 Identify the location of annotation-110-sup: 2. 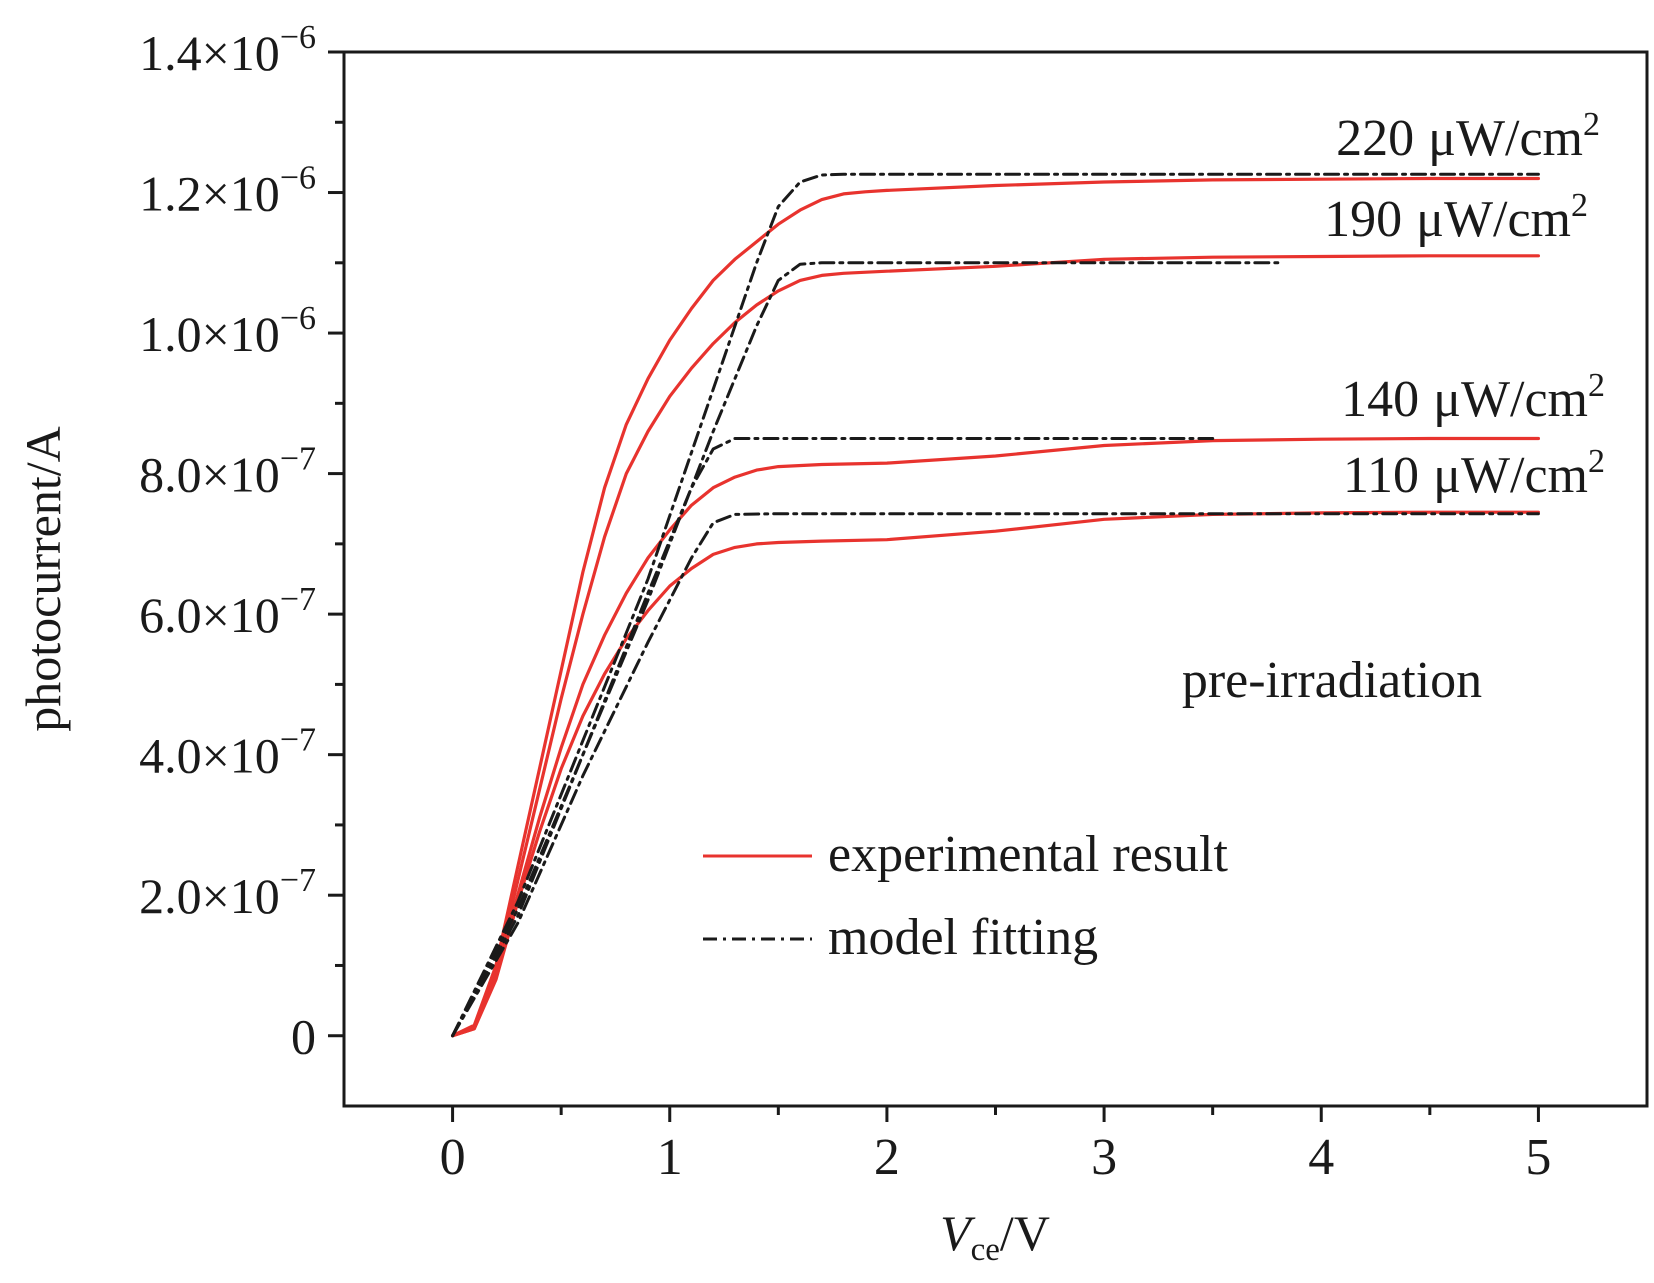
(1596, 461).